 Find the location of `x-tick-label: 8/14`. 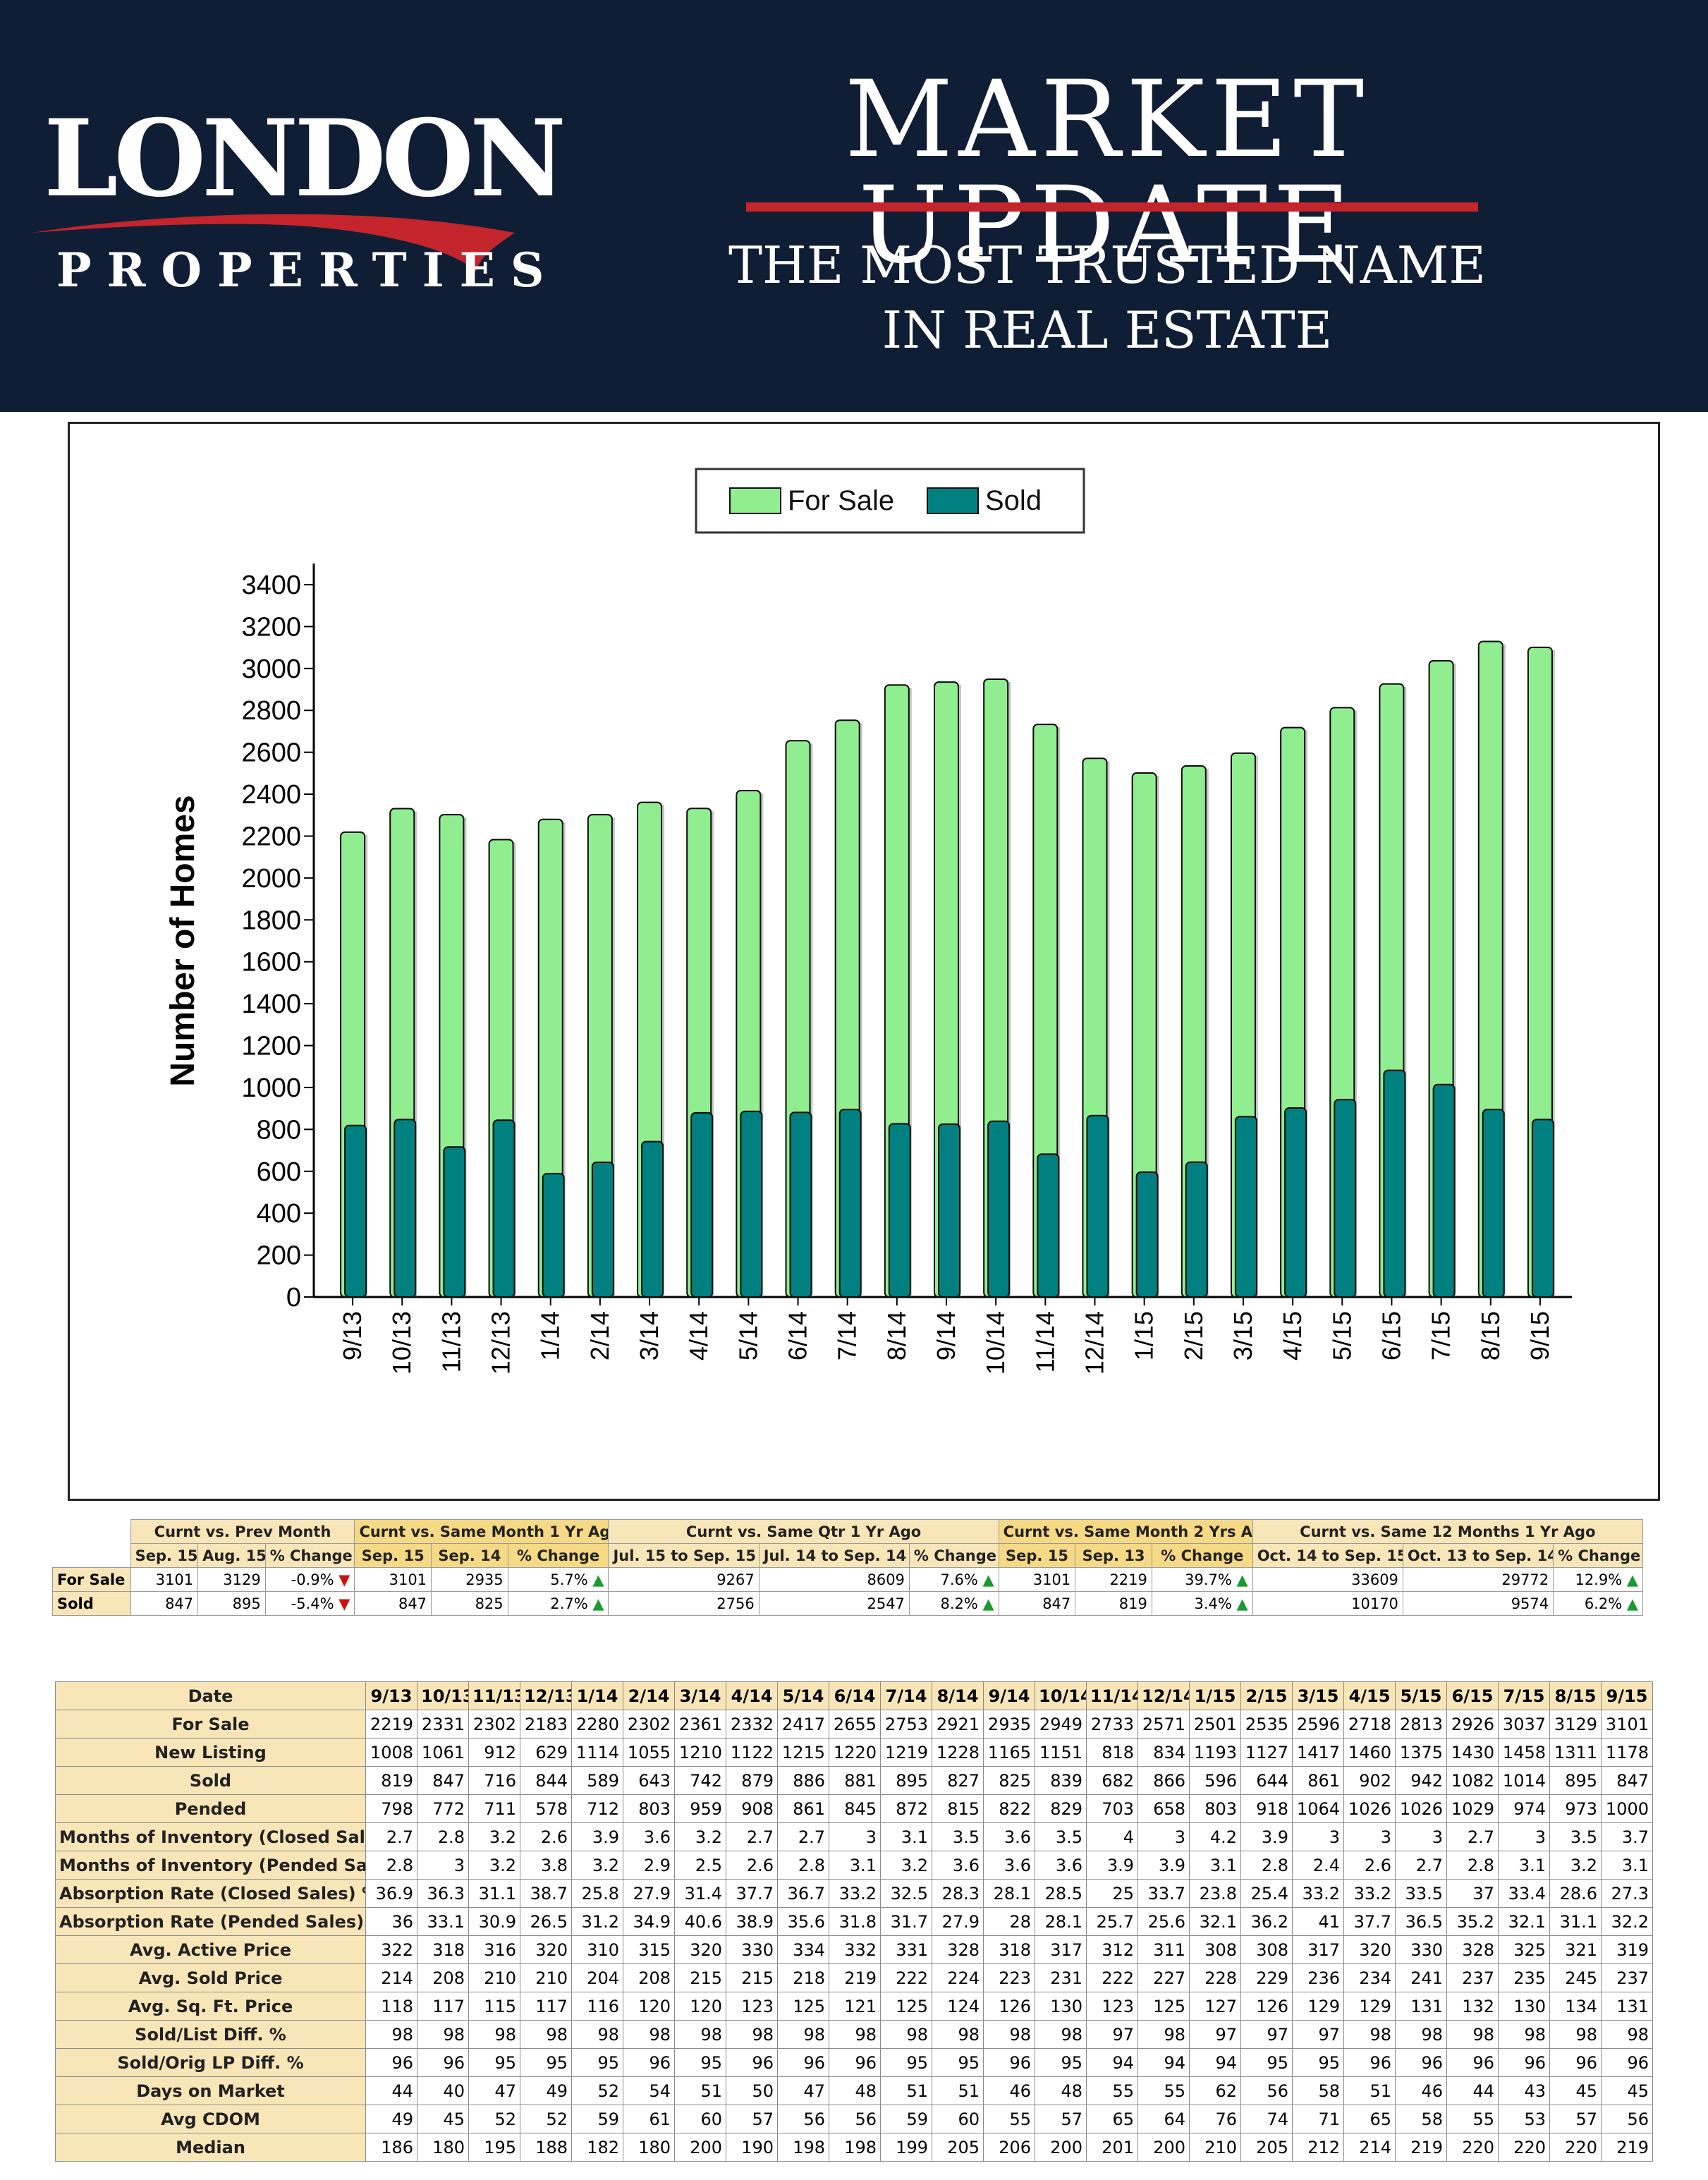

x-tick-label: 8/14 is located at coordinates (896, 1335).